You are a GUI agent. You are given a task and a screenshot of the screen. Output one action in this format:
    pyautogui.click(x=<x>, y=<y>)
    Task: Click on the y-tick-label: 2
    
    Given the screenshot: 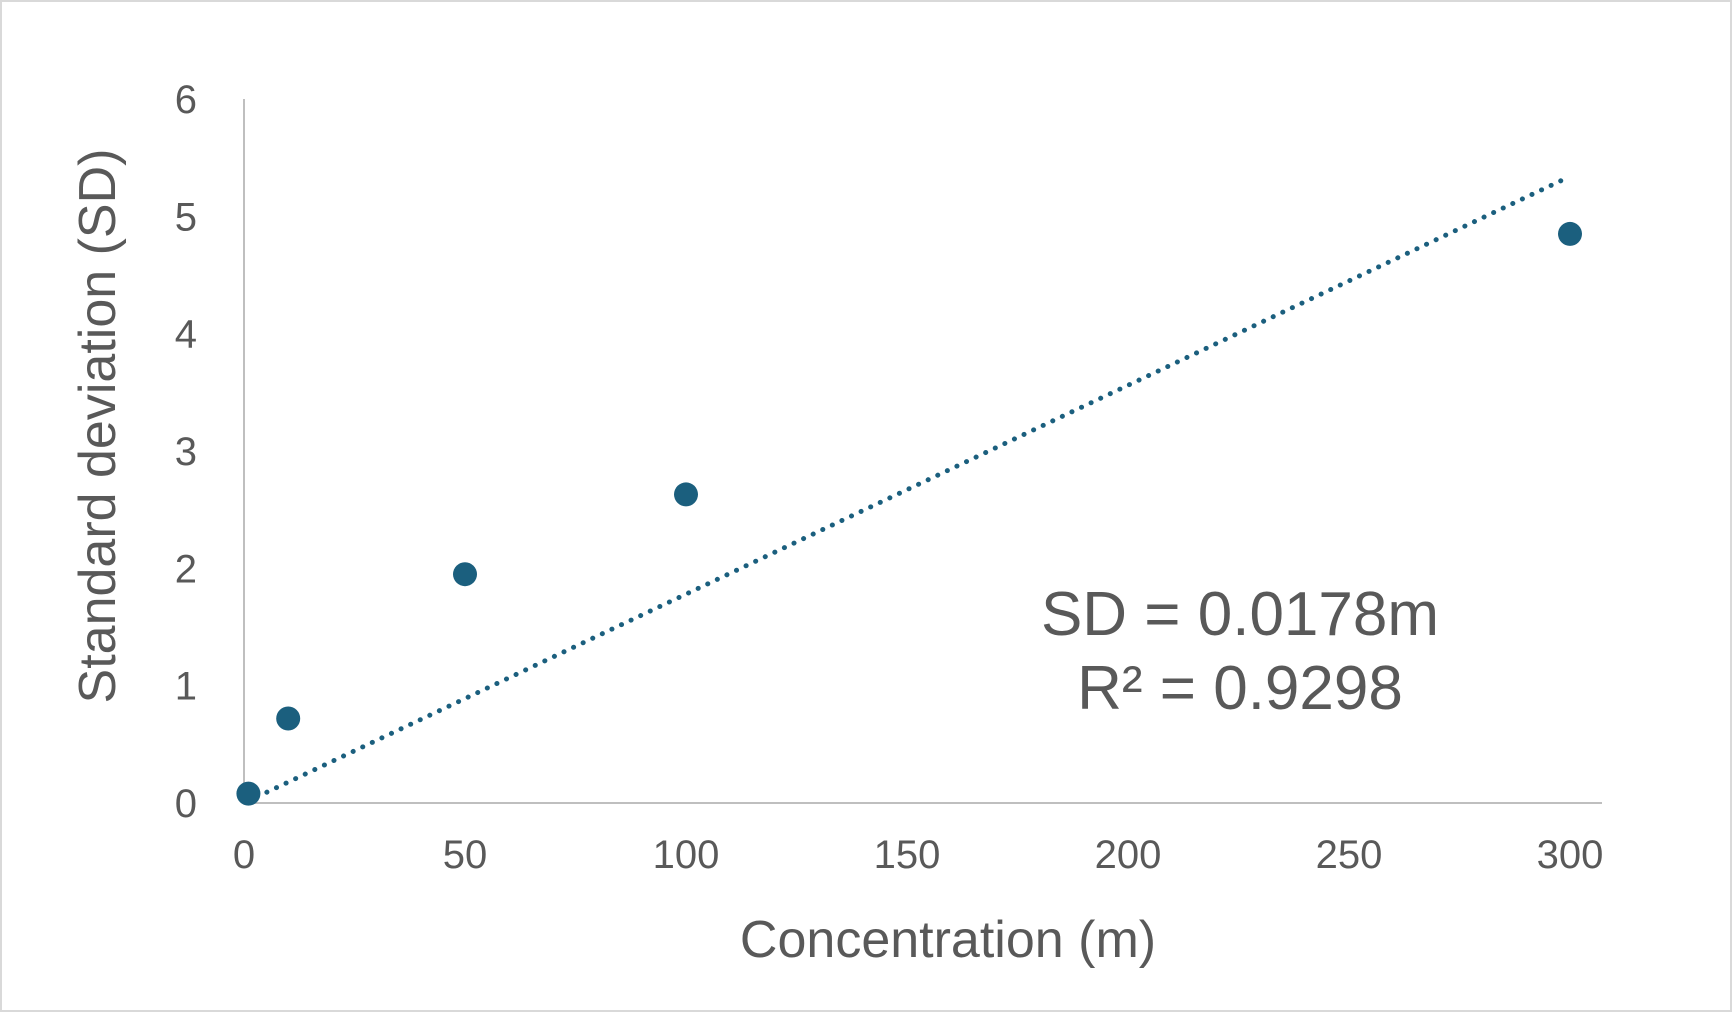 What is the action you would take?
    pyautogui.click(x=186, y=569)
    